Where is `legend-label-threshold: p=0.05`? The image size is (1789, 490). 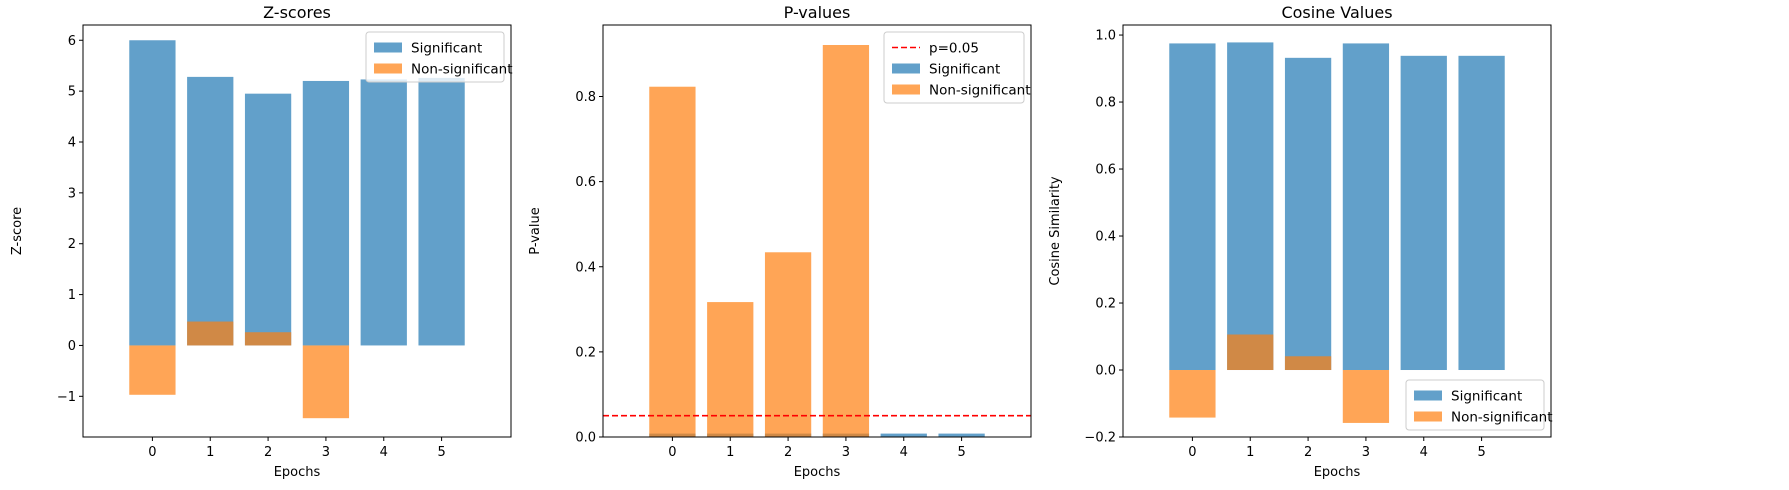 legend-label-threshold: p=0.05 is located at coordinates (954, 49).